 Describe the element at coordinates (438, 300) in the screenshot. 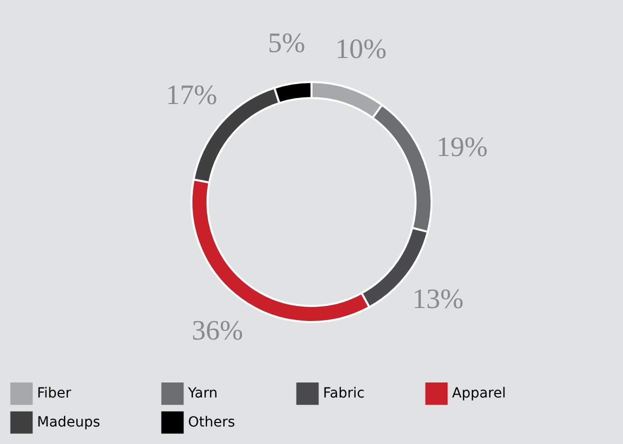

I see `data-label: 13%` at that location.